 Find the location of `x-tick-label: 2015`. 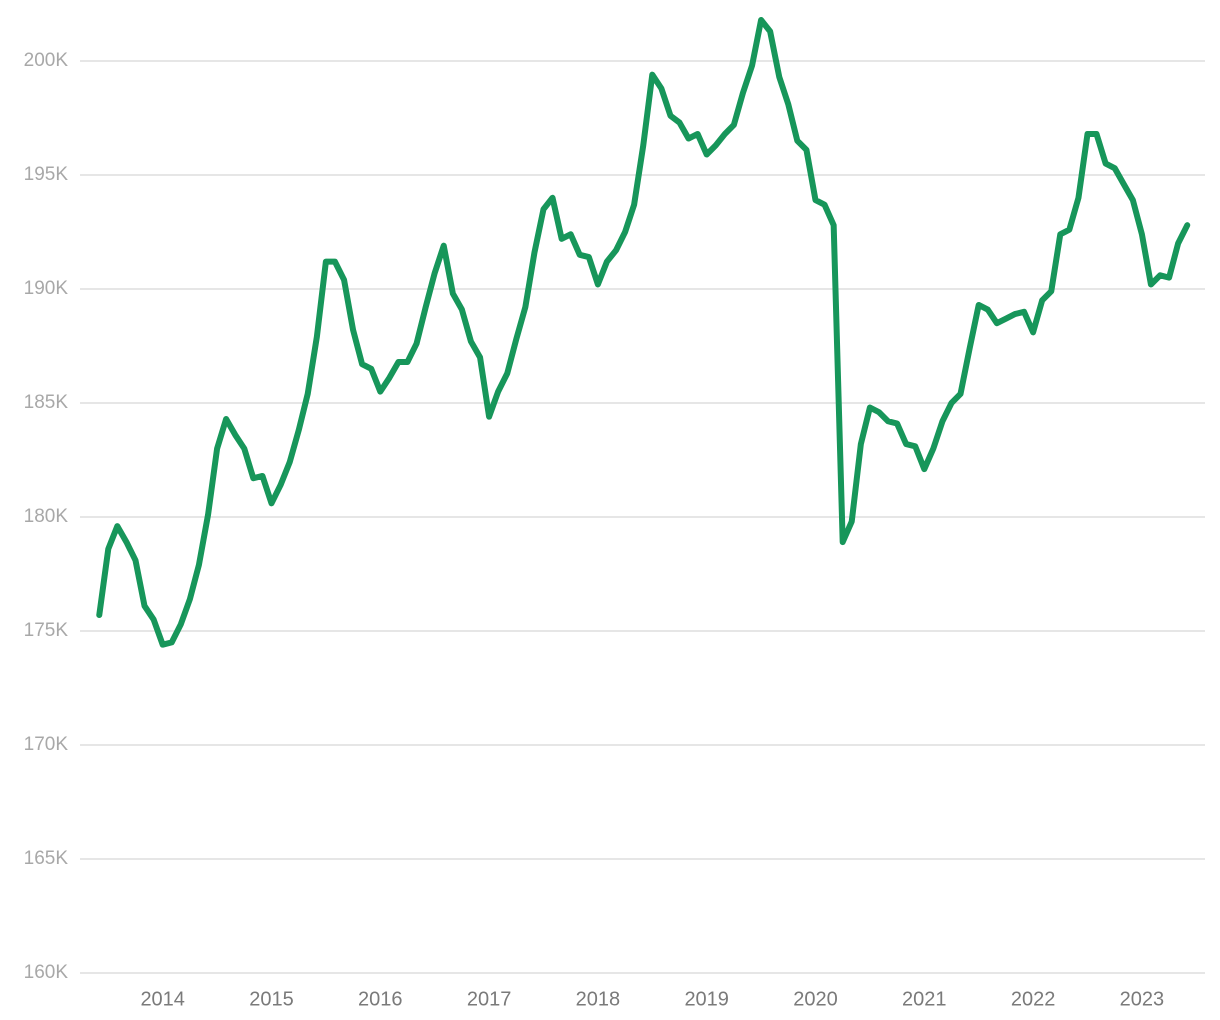

x-tick-label: 2015 is located at coordinates (271, 999).